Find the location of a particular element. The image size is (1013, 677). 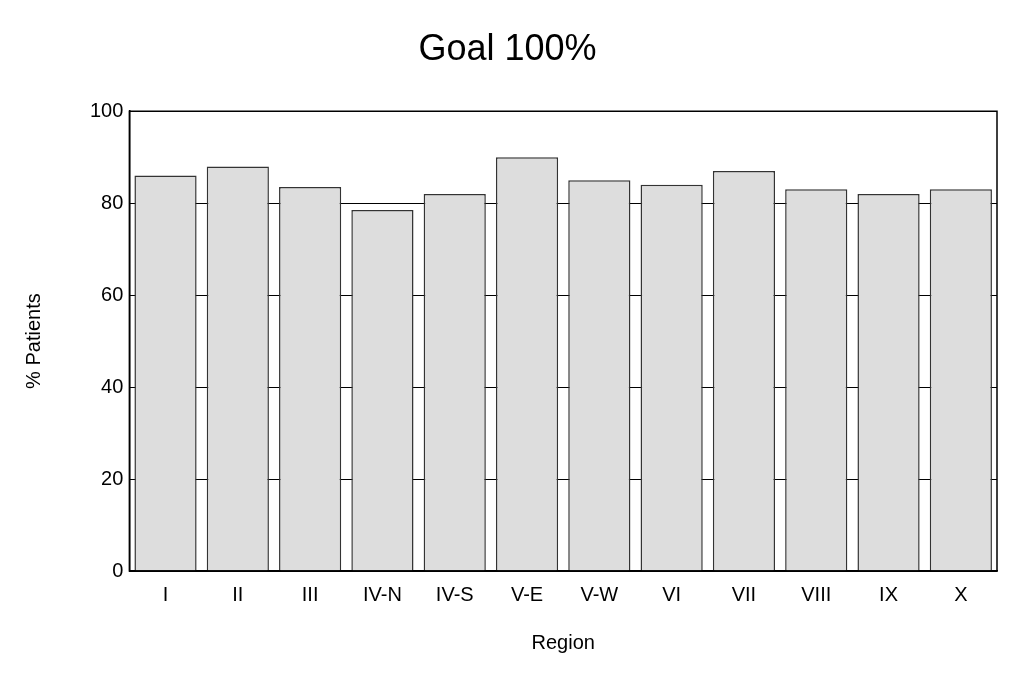

y-tick-label: 100 is located at coordinates (106, 109).